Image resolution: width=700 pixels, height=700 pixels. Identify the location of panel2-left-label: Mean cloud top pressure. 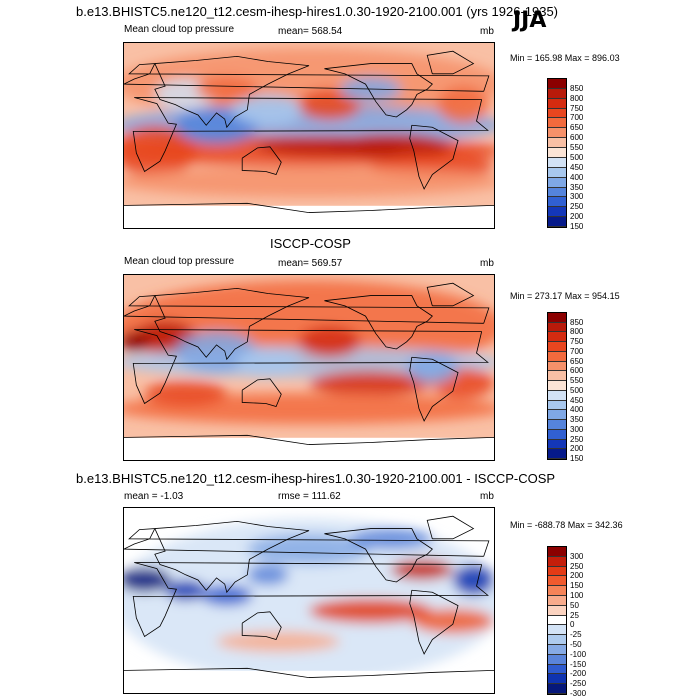
(179, 261).